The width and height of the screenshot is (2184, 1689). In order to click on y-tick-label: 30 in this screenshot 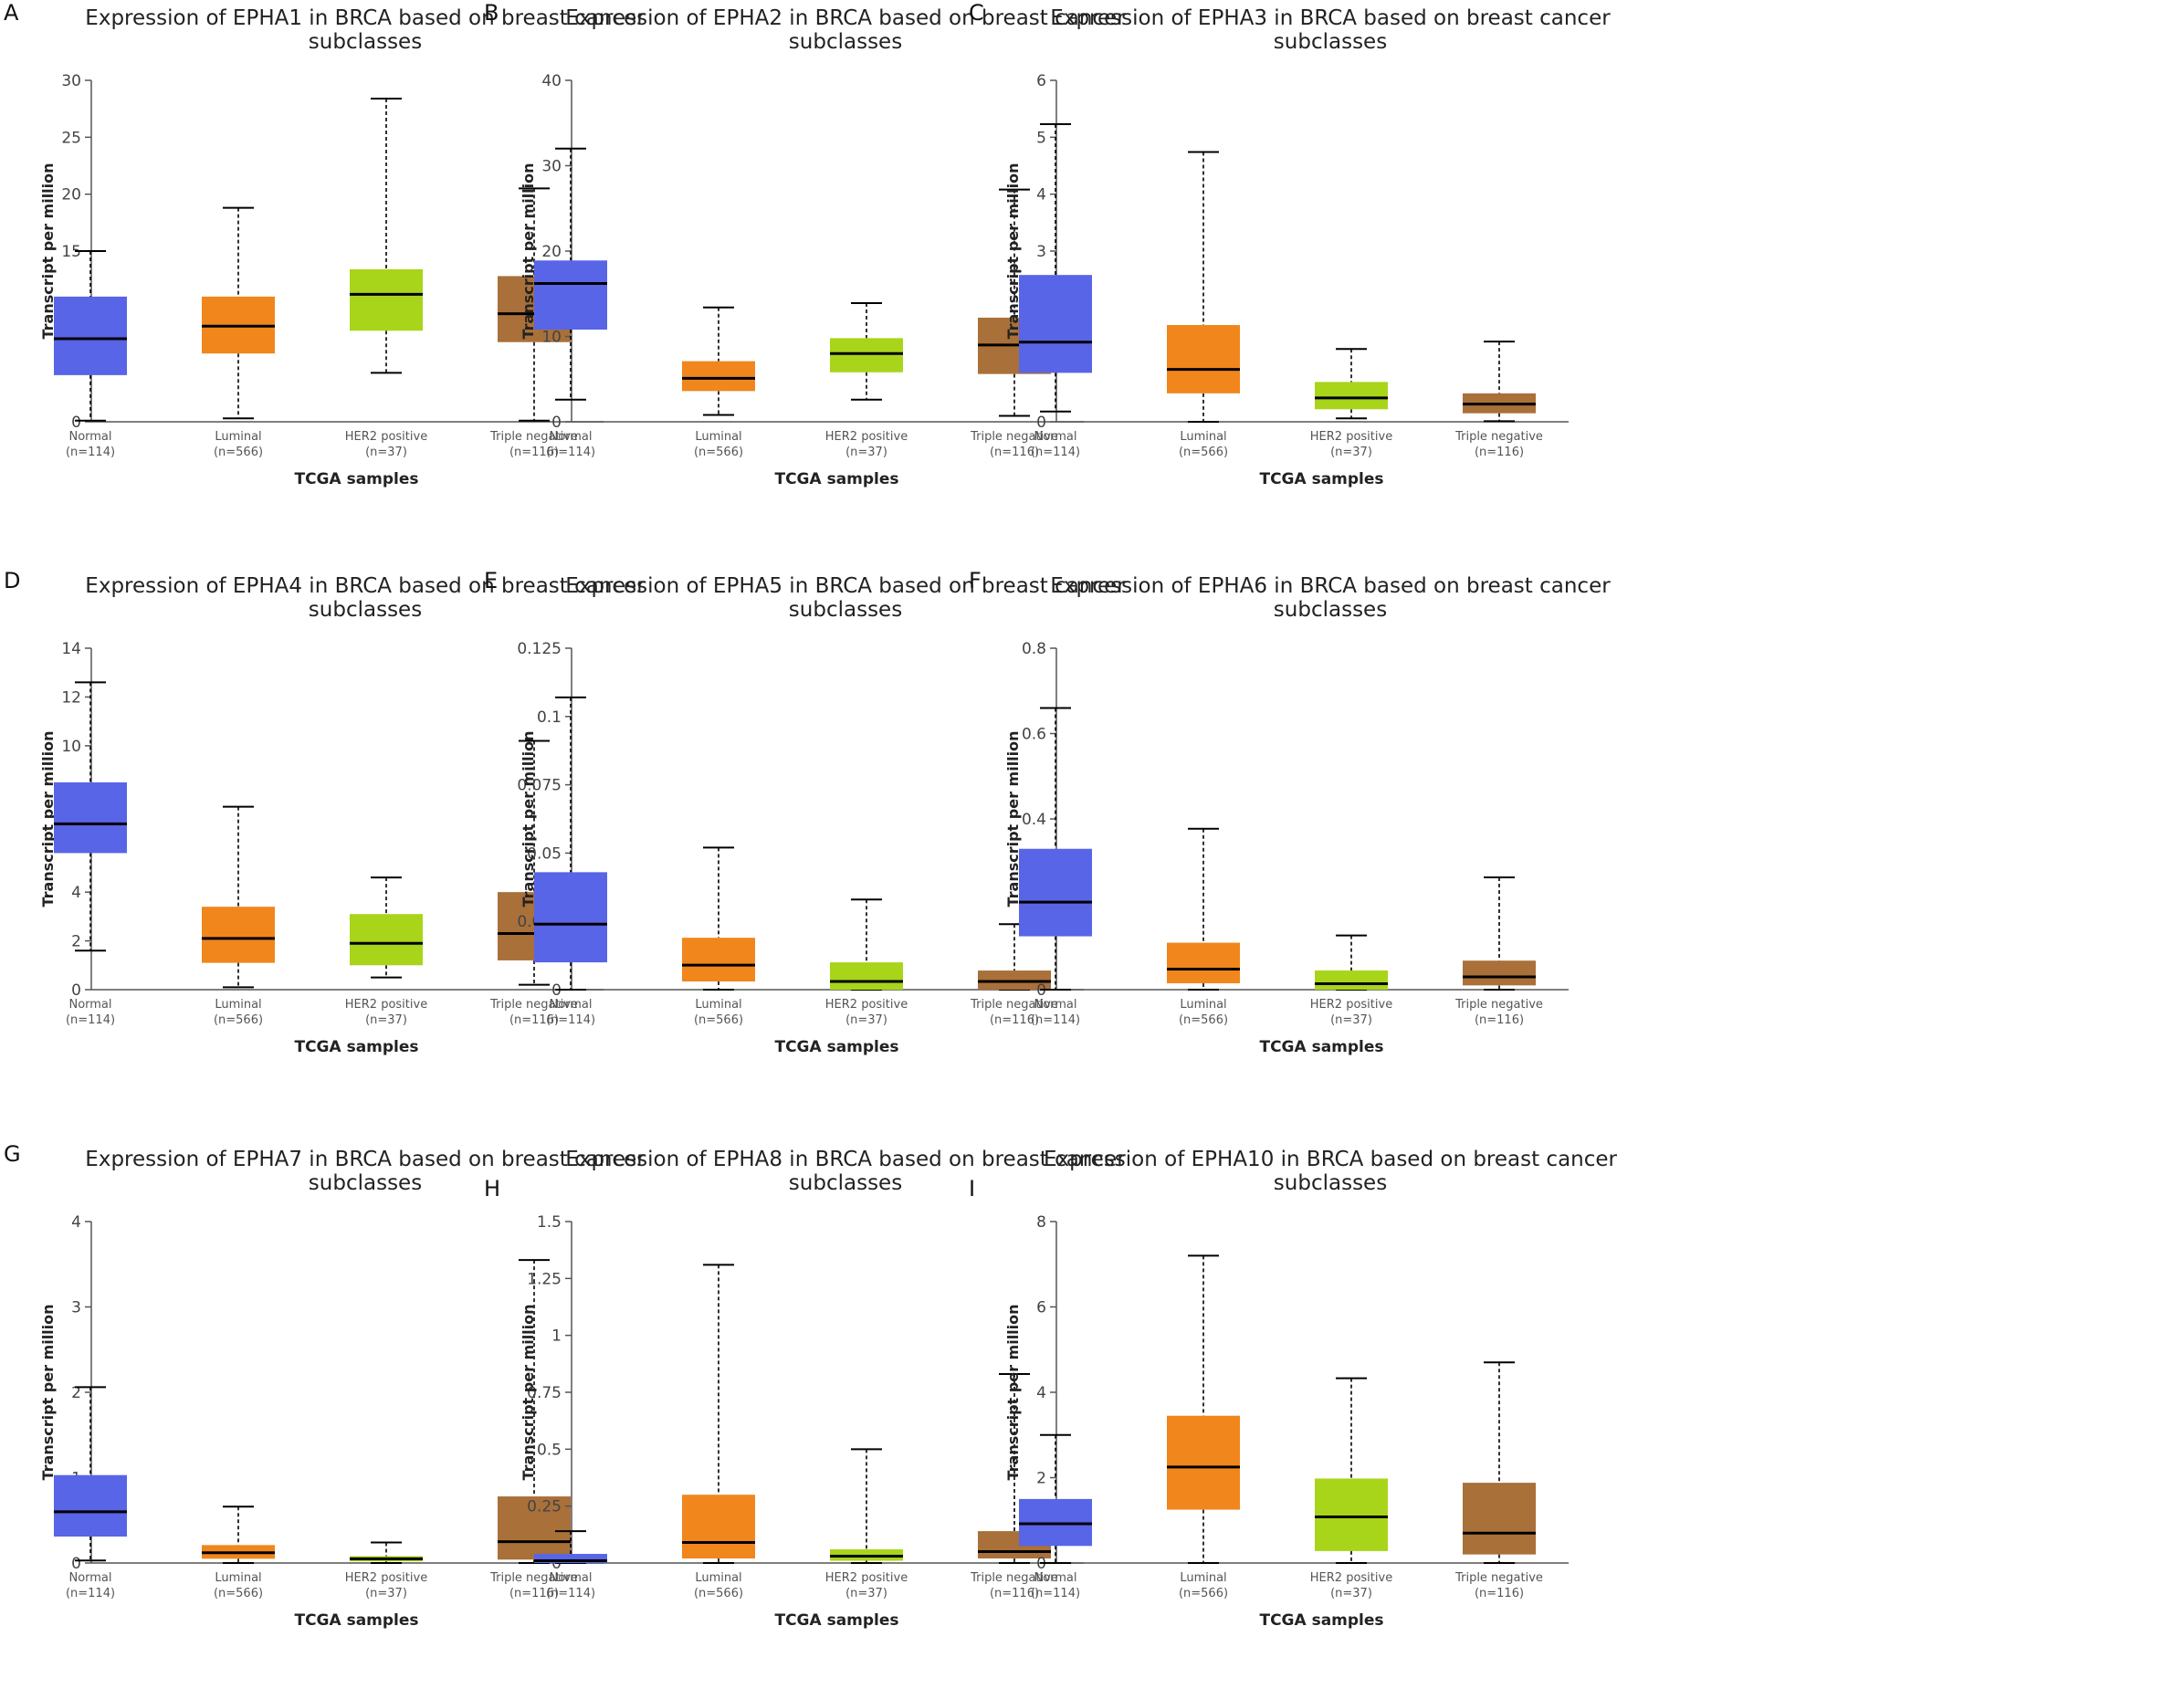, I will do `click(552, 167)`.